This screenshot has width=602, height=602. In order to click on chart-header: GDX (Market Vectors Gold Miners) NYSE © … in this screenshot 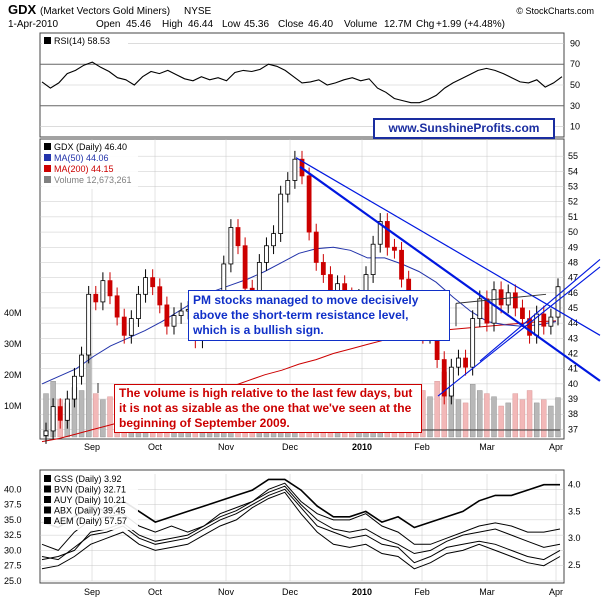, I will do `click(301, 16)`.